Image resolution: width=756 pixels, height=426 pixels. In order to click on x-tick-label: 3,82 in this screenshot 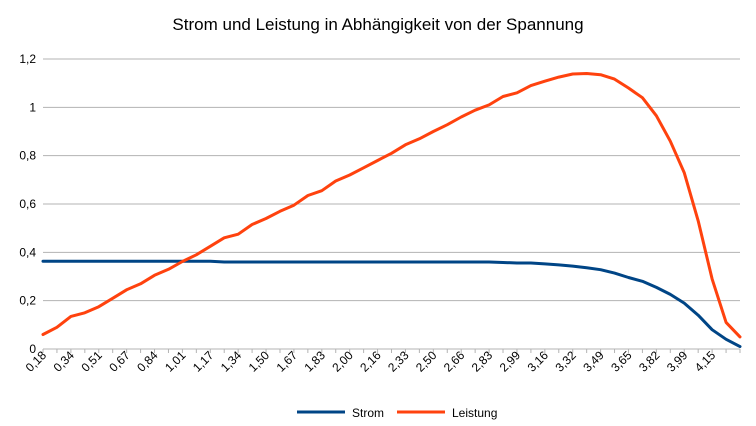, I will do `click(649, 361)`.